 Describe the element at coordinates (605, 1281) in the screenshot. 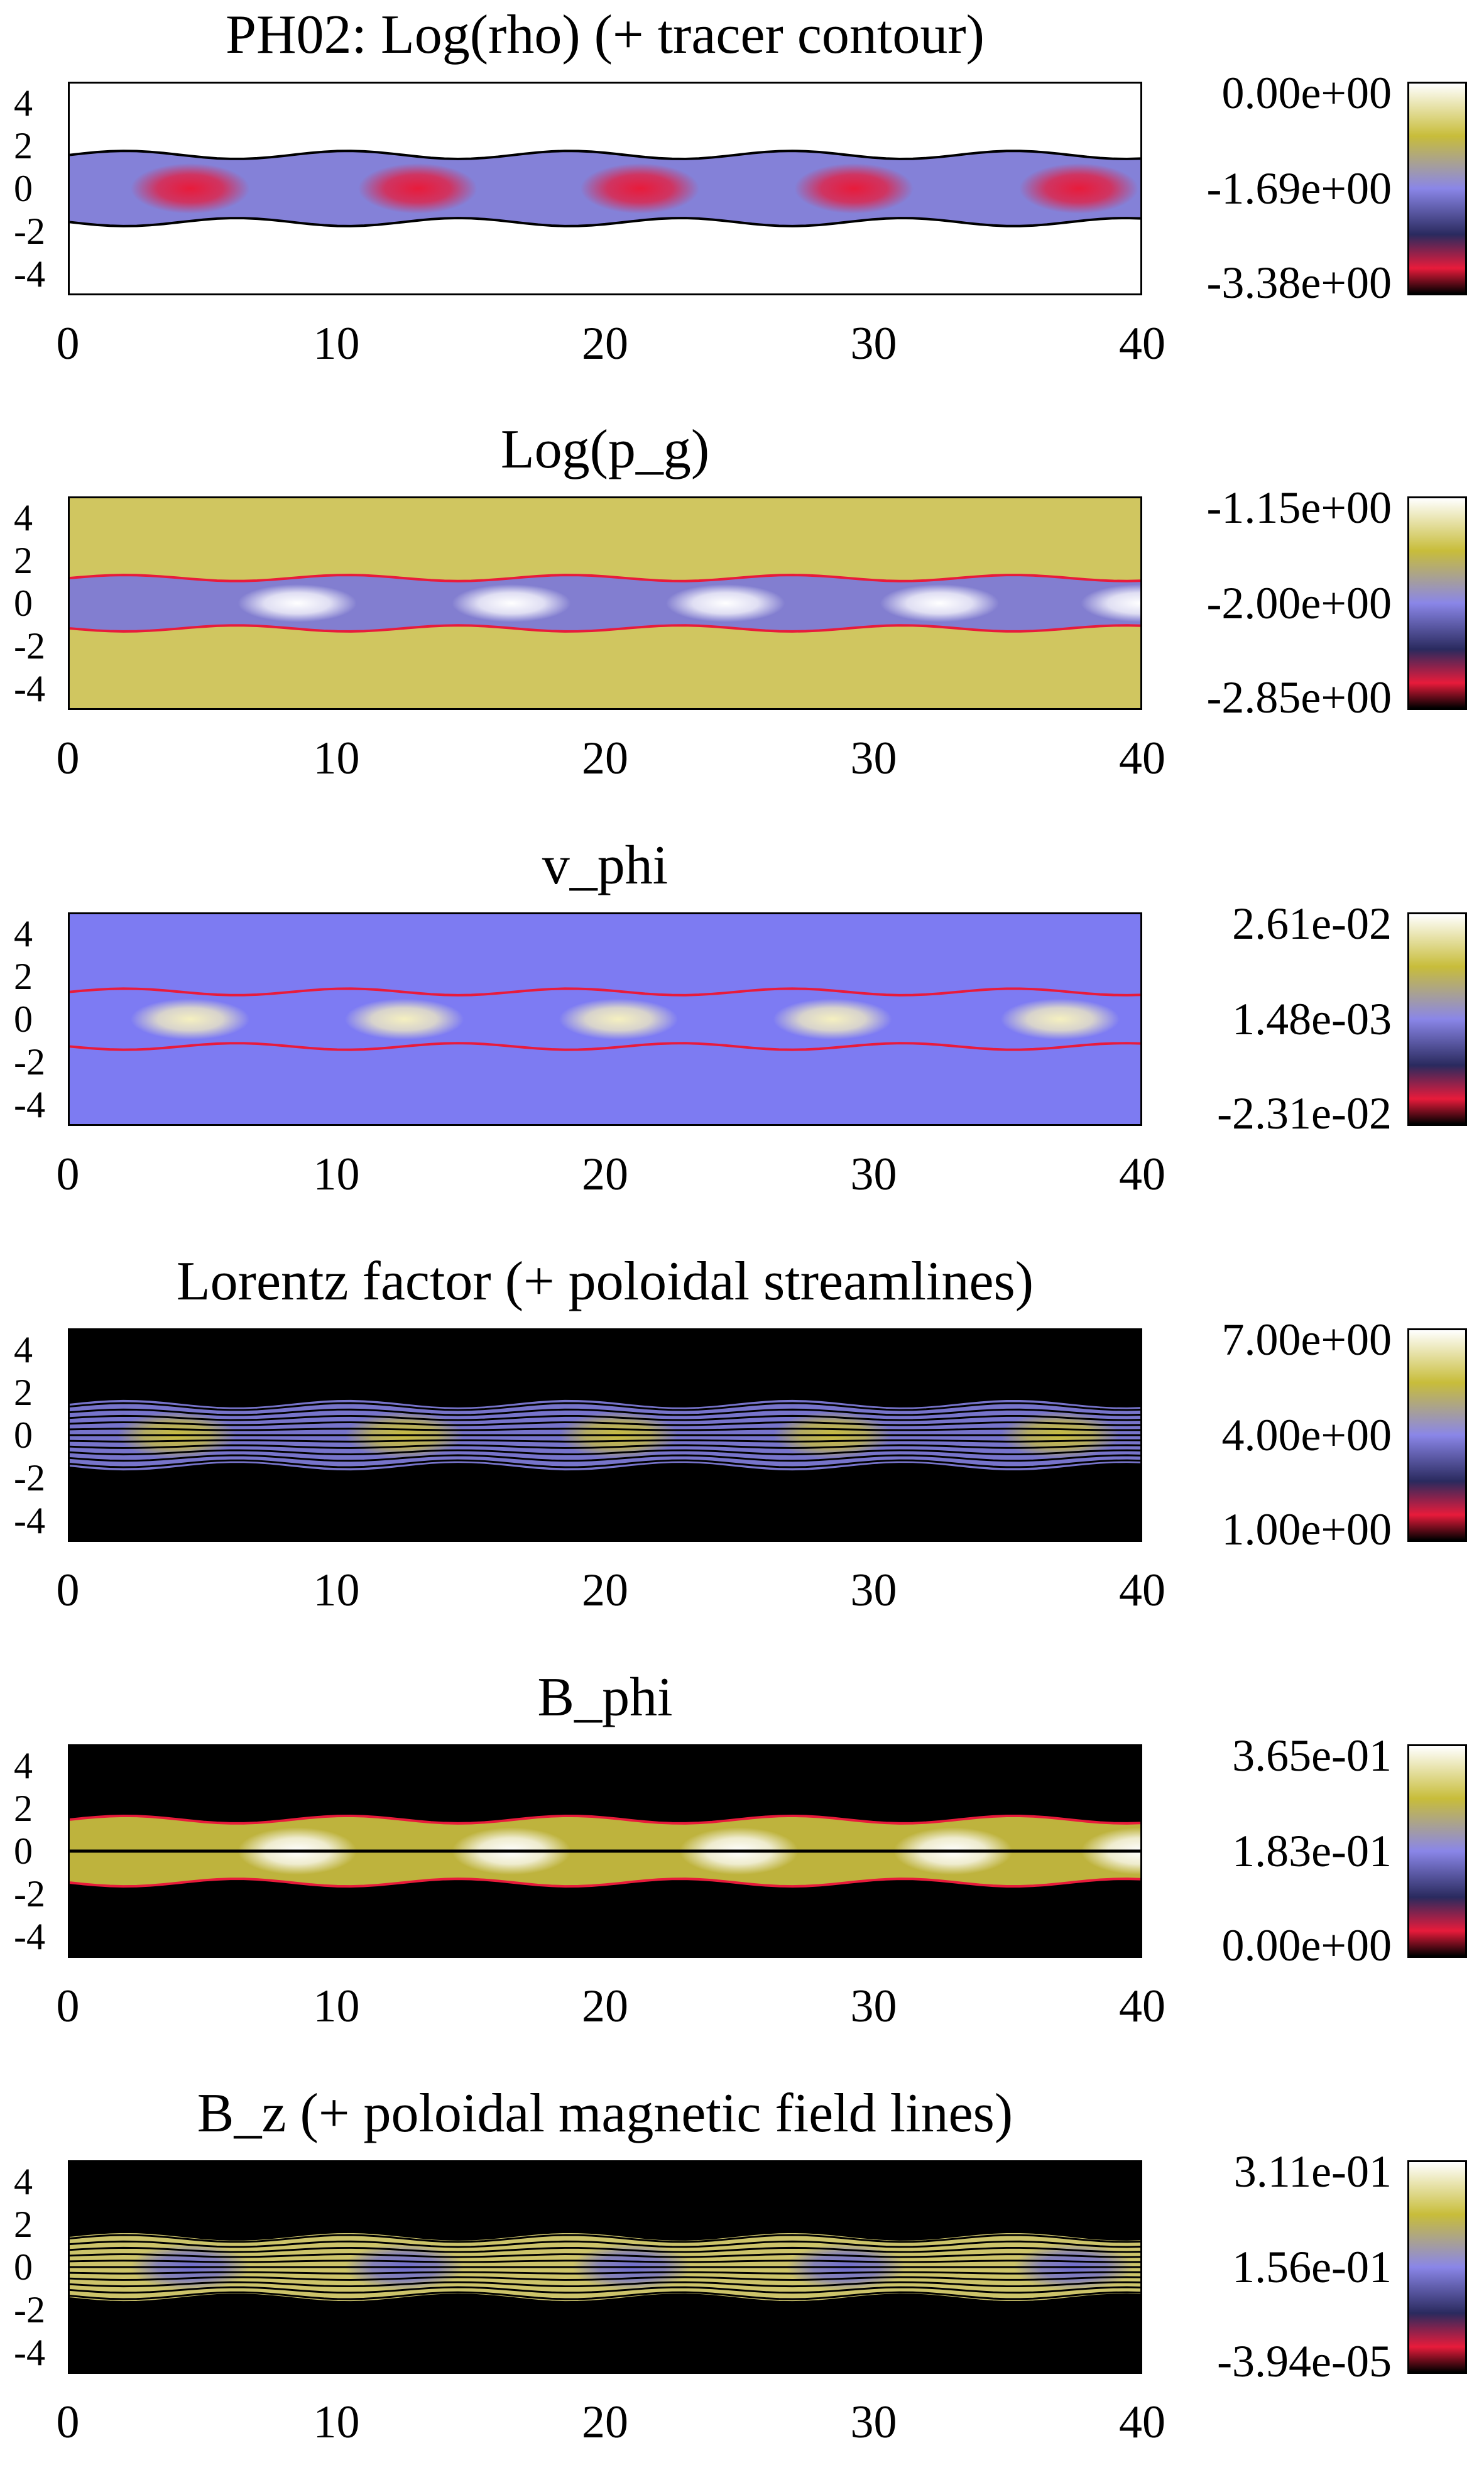

I see `panel-title: Lorentz factor (+ poloidal streamlines)` at that location.